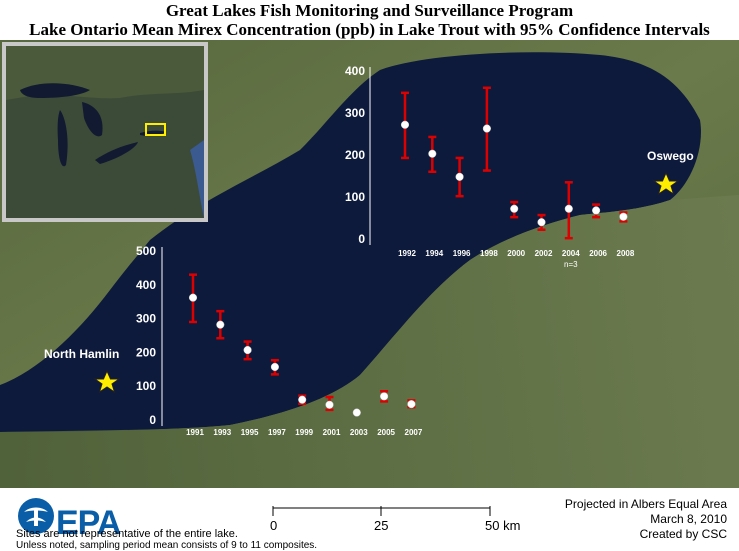 The image size is (739, 551). Describe the element at coordinates (152, 420) in the screenshot. I see `hamlin-y-tick-label: 0` at that location.